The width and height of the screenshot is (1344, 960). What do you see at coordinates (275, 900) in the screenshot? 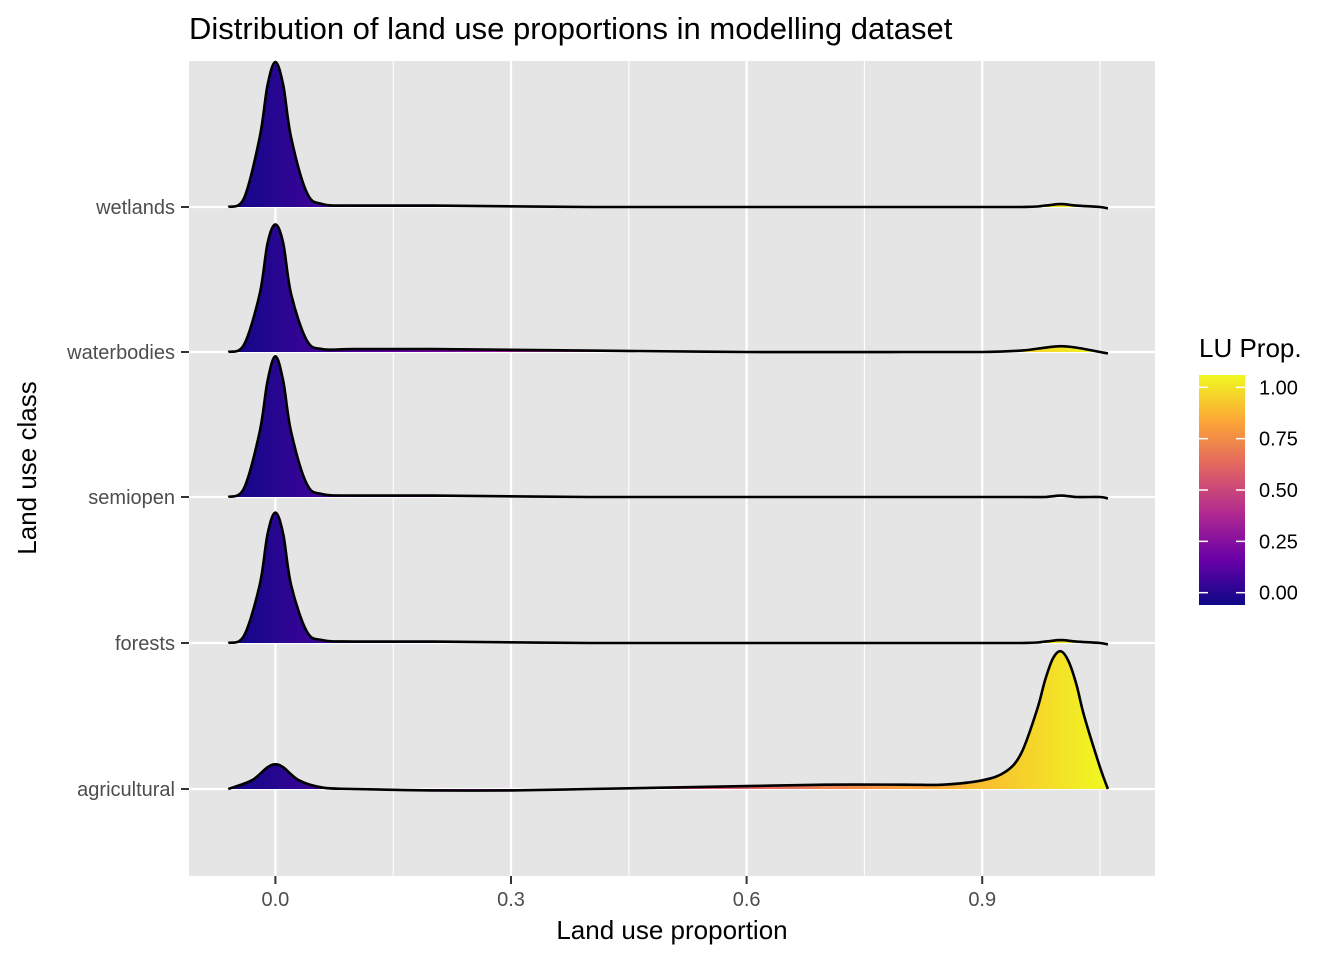
I see `x-tick-label: 0.0` at bounding box center [275, 900].